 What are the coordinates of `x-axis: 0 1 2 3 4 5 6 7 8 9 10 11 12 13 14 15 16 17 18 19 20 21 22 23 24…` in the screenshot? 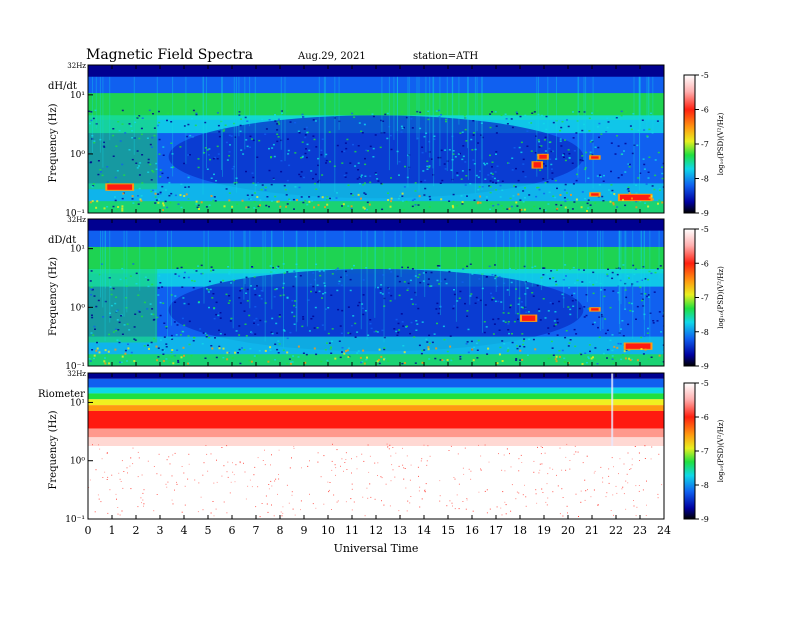 It's located at (378, 539).